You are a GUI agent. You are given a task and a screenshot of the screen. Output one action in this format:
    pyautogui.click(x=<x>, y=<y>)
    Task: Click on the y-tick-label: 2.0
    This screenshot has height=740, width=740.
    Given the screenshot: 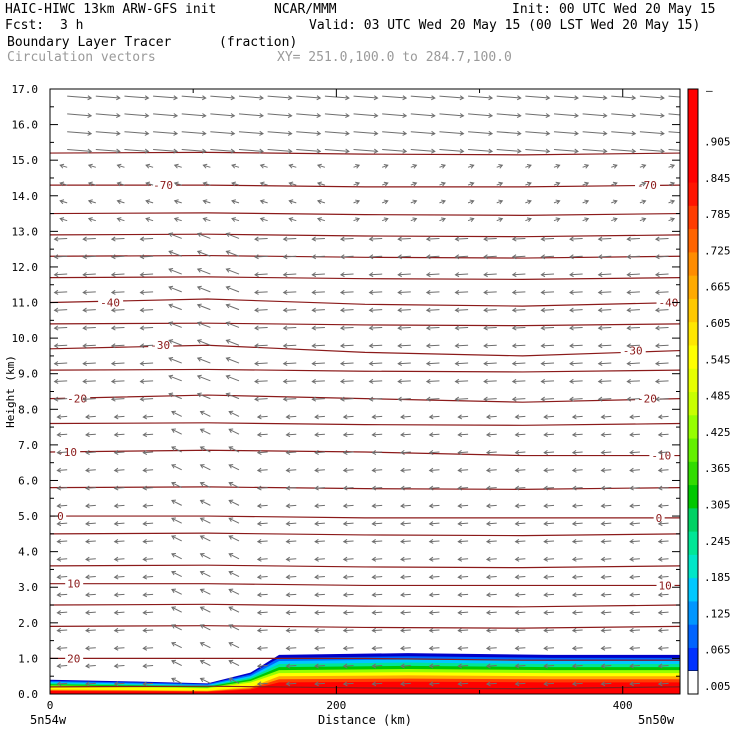 What is the action you would take?
    pyautogui.click(x=28, y=623)
    